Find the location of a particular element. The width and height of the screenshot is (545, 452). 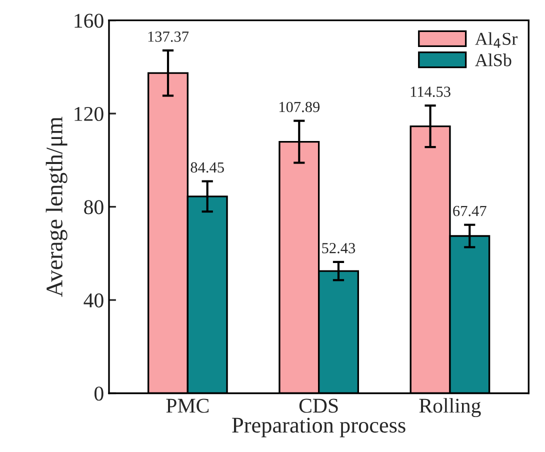

y-tick-label: 40 is located at coordinates (94, 300).